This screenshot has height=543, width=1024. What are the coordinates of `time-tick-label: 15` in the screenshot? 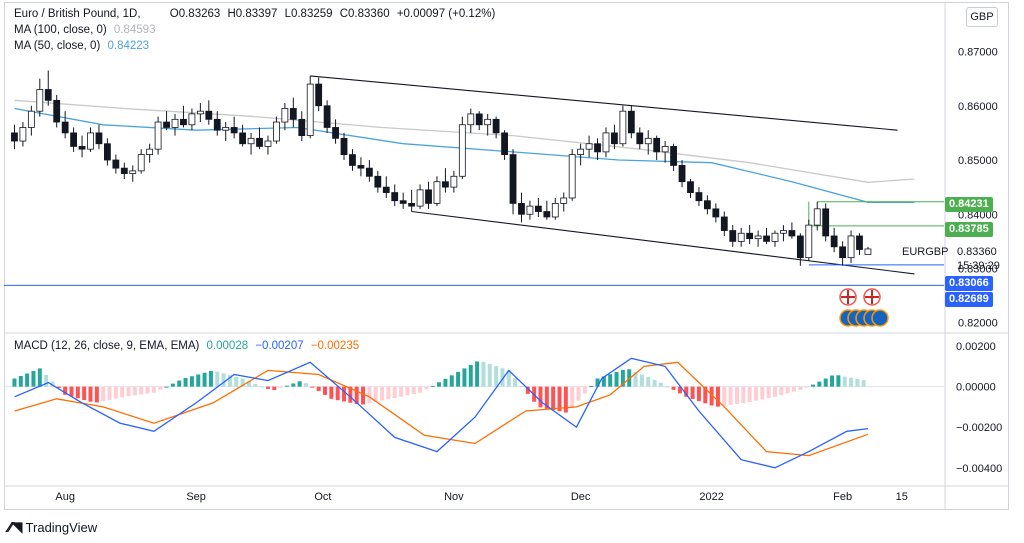 It's located at (902, 497).